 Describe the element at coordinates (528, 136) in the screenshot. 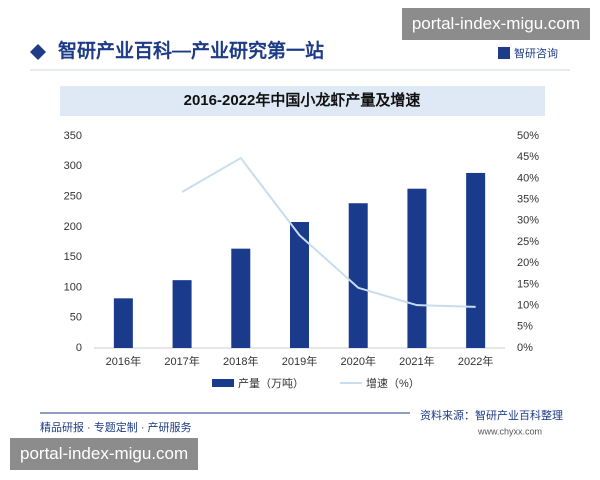

I see `y2-tick-label: 50%` at that location.